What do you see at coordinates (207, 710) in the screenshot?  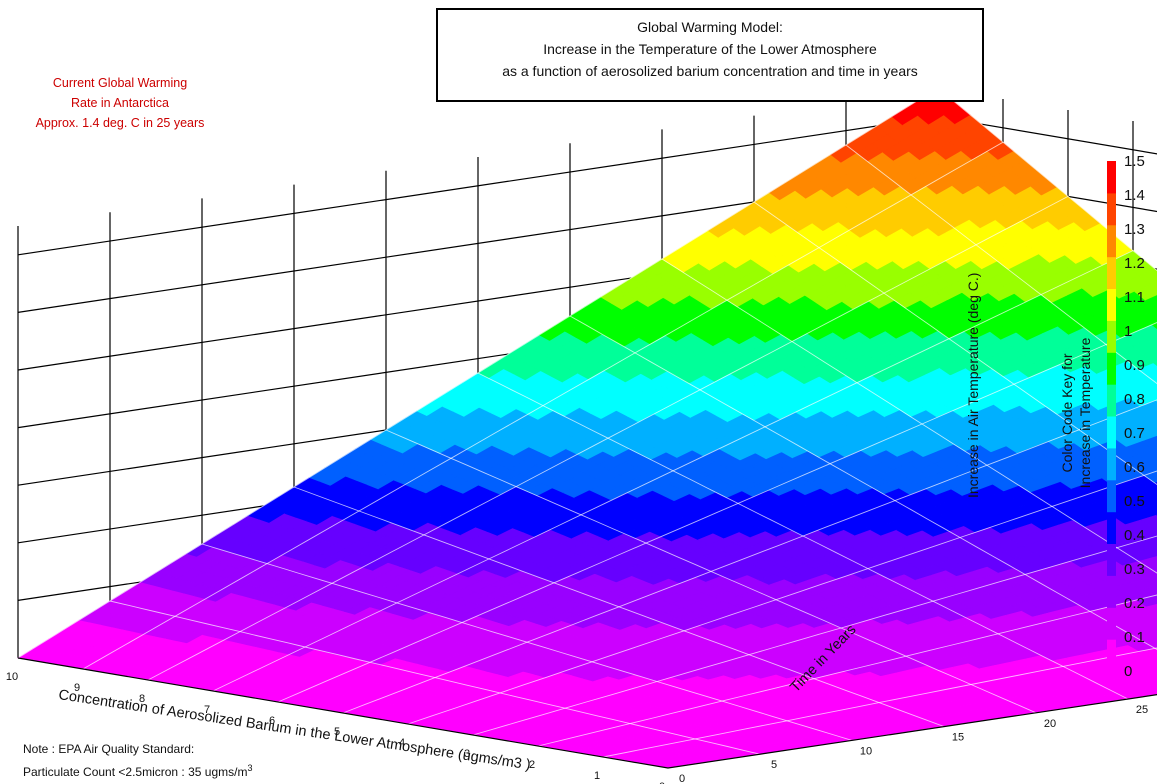 I see `x-tick-label: 7` at bounding box center [207, 710].